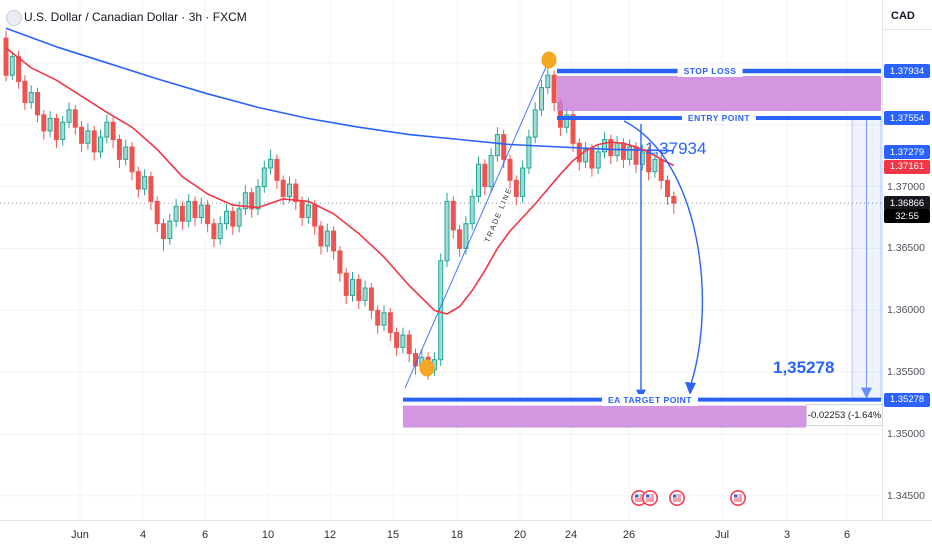  Describe the element at coordinates (882, 260) in the screenshot. I see `price-axis-border` at that location.